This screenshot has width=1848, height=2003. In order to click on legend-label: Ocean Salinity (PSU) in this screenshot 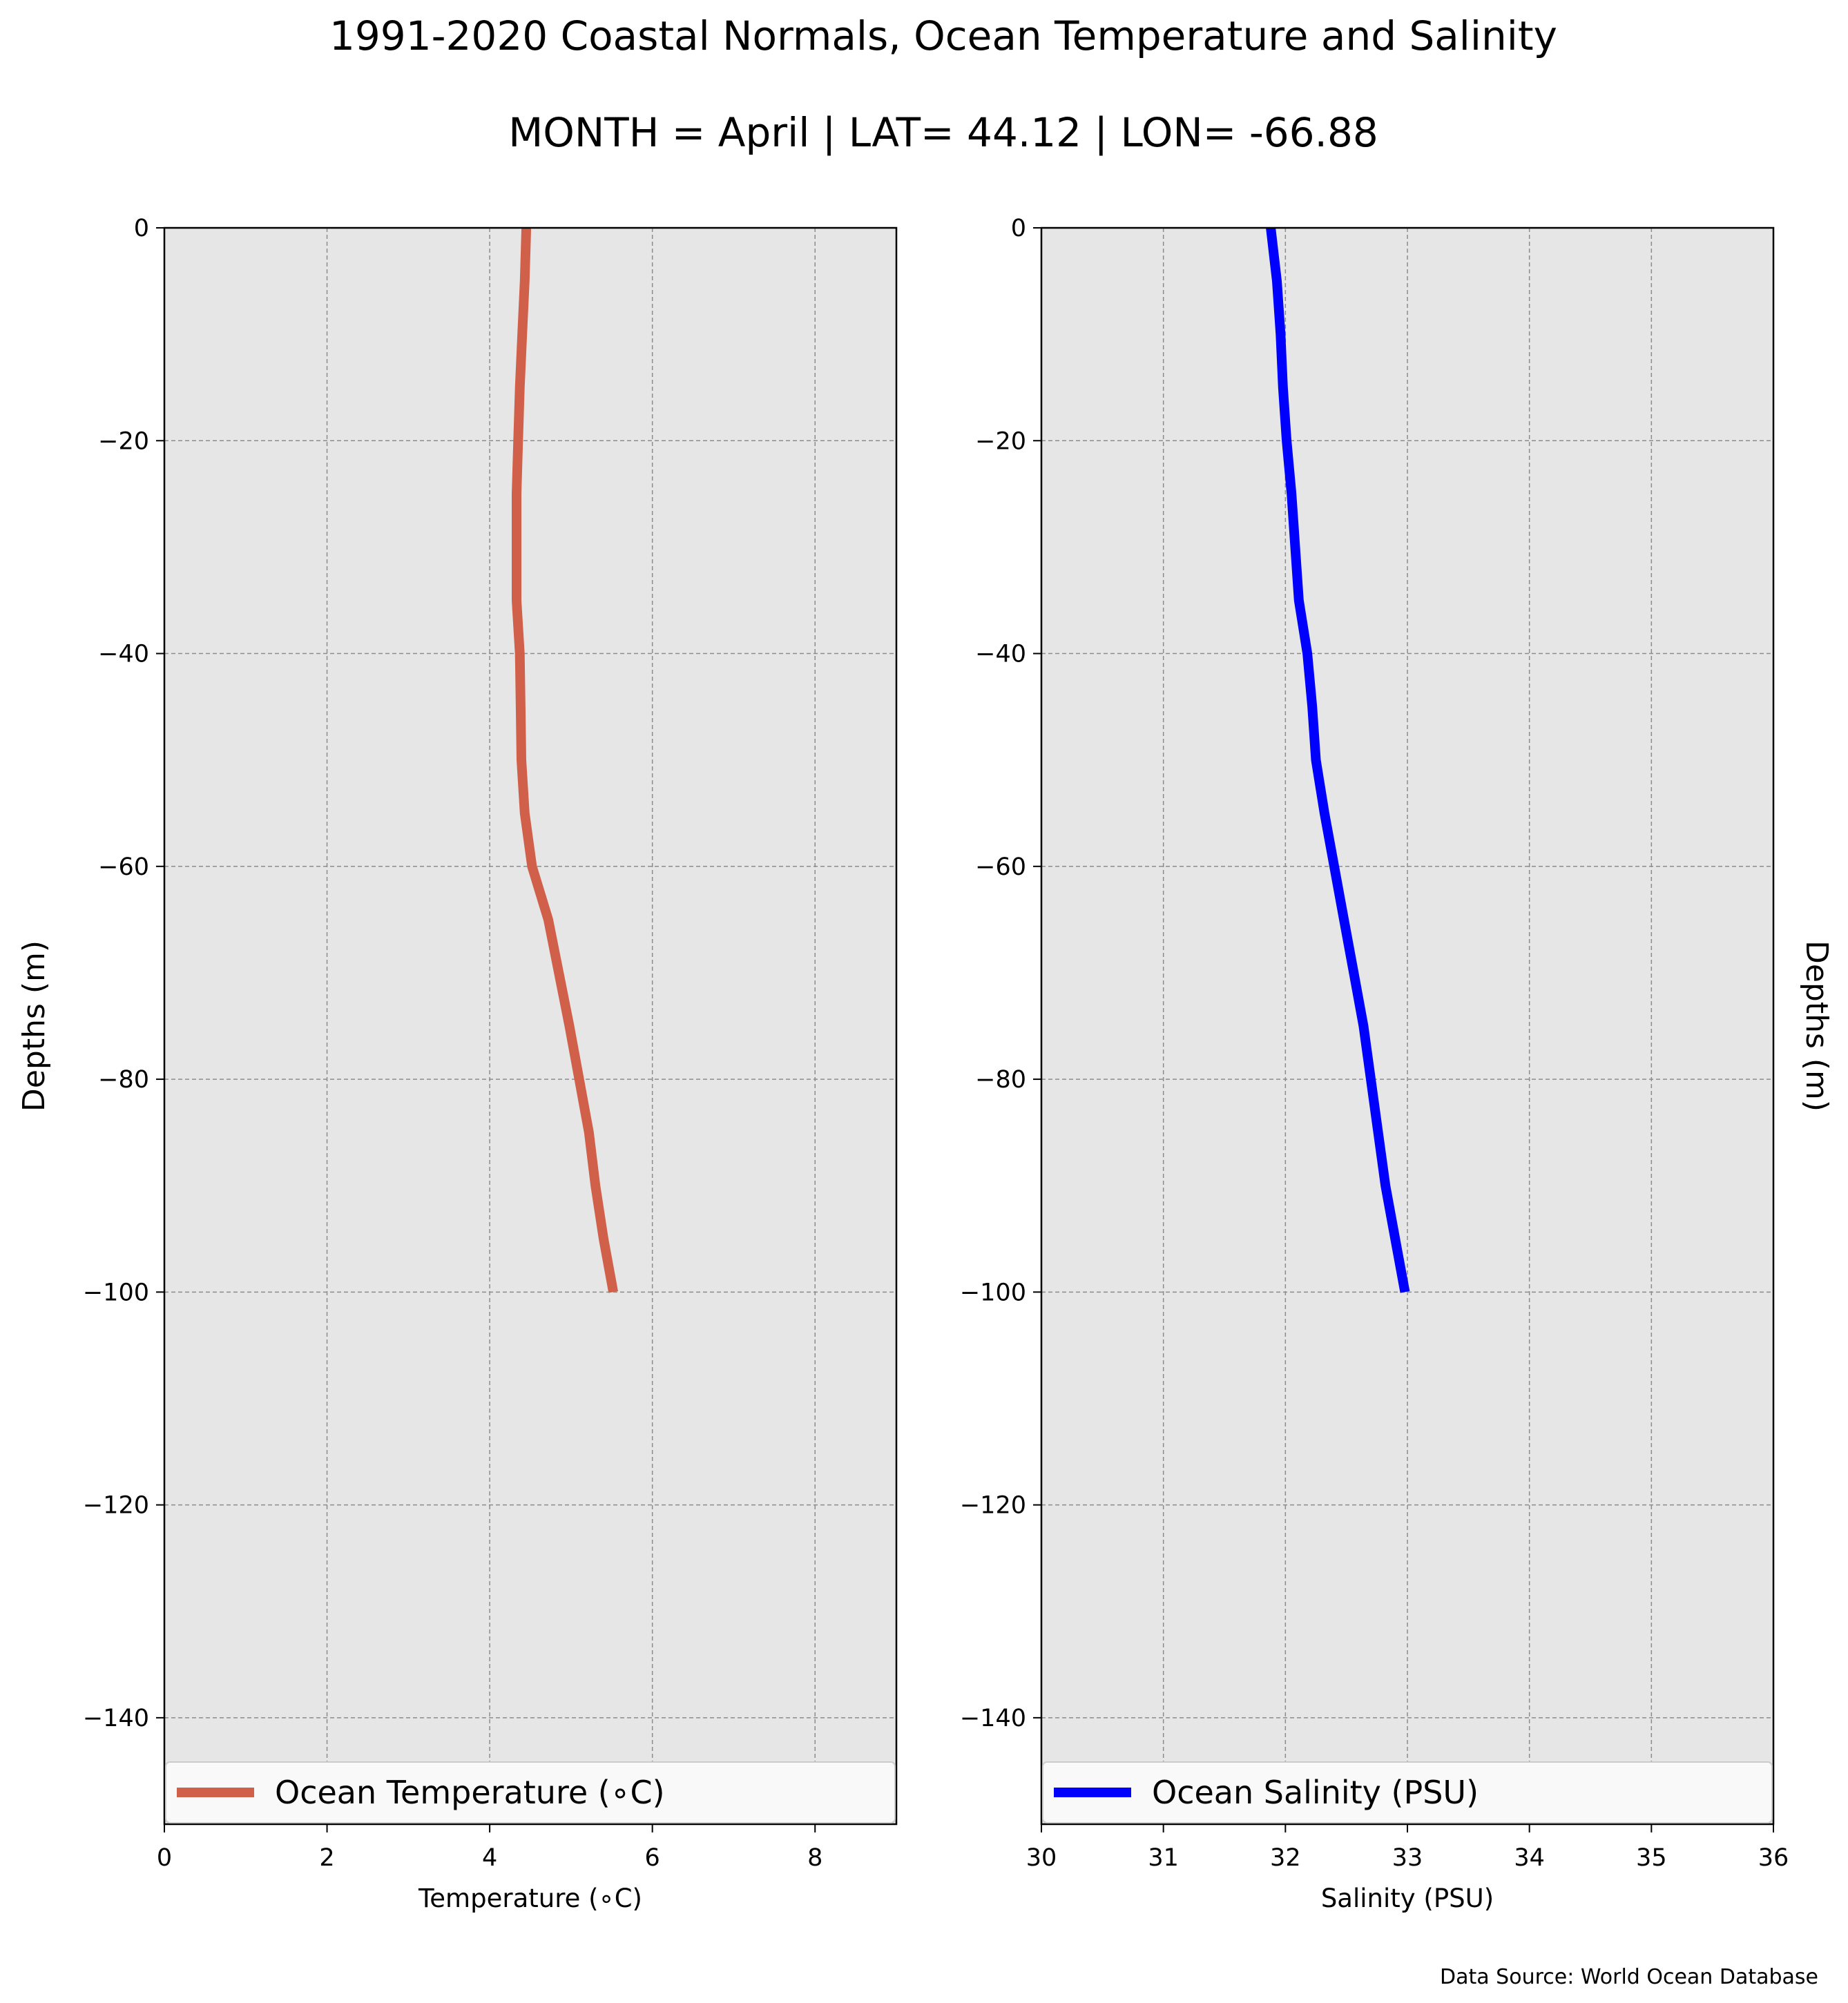, I will do `click(1315, 1792)`.